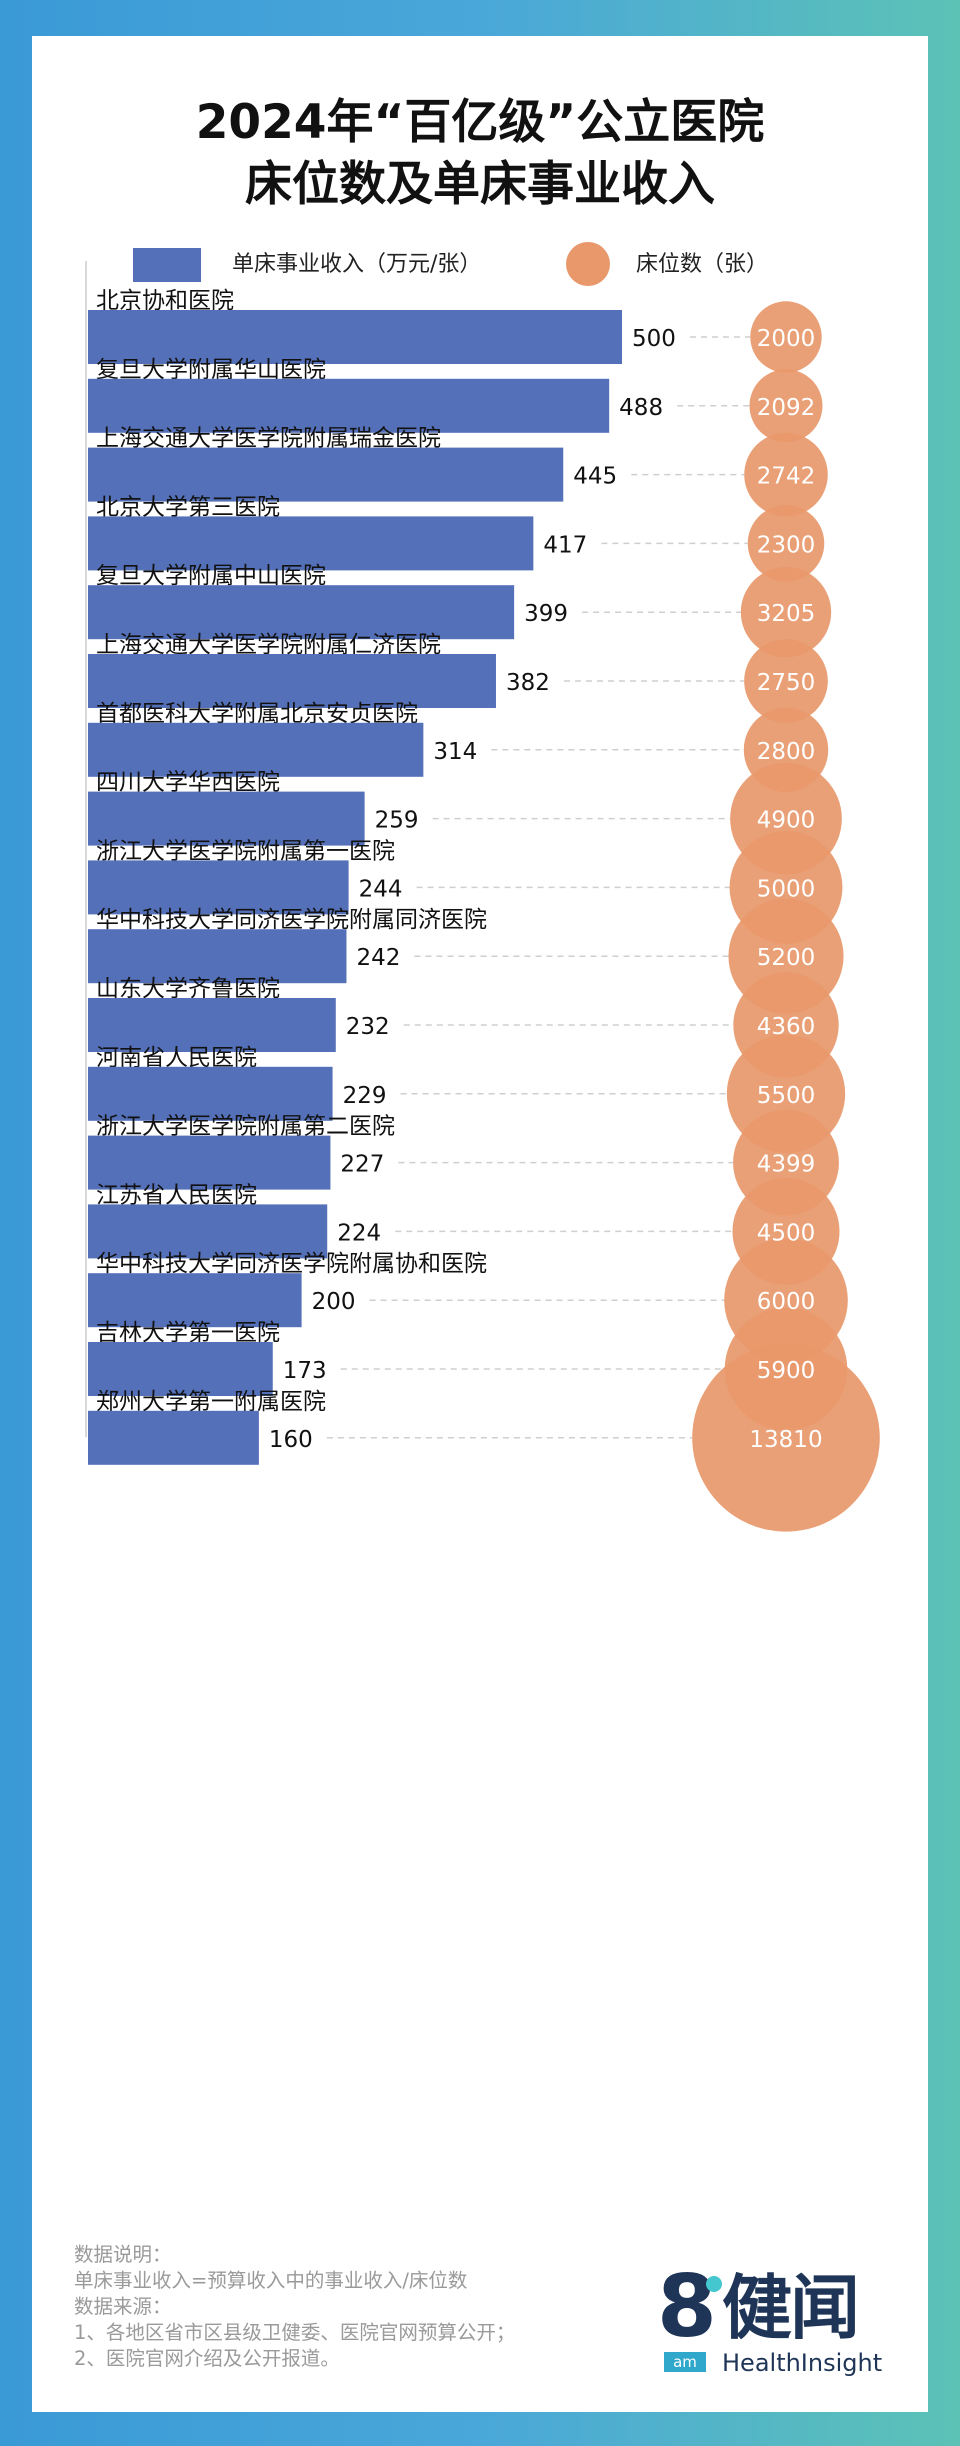  I want to click on income-value-label: 232, so click(368, 1027).